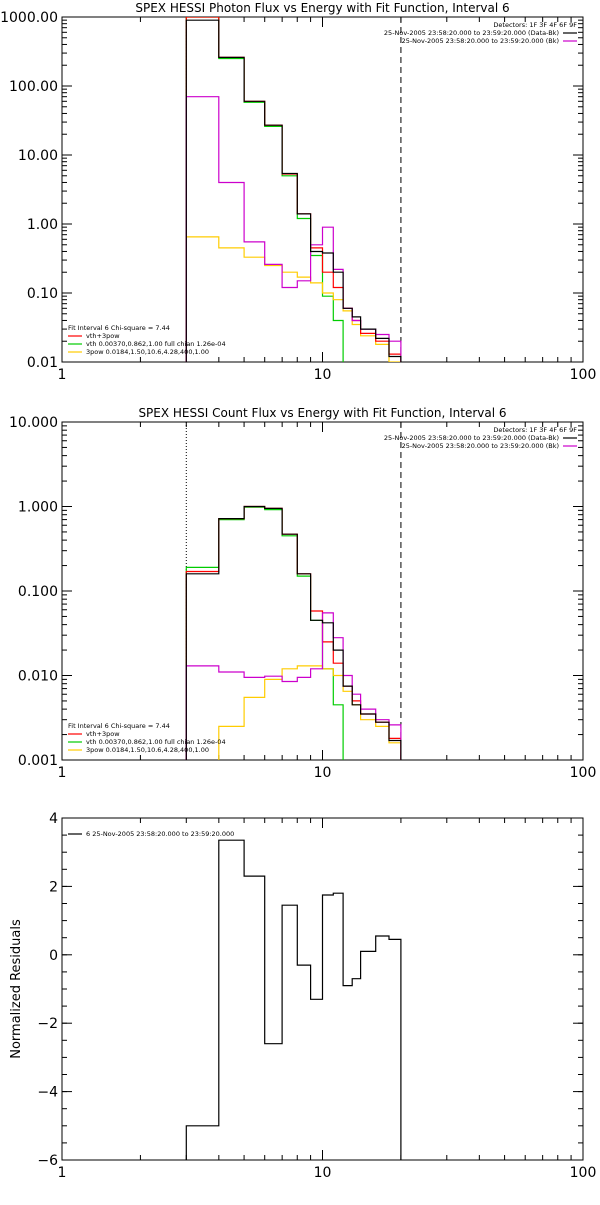 This screenshot has height=1205, width=600. Describe the element at coordinates (38, 508) in the screenshot. I see `y-tick-label: 1.000` at that location.